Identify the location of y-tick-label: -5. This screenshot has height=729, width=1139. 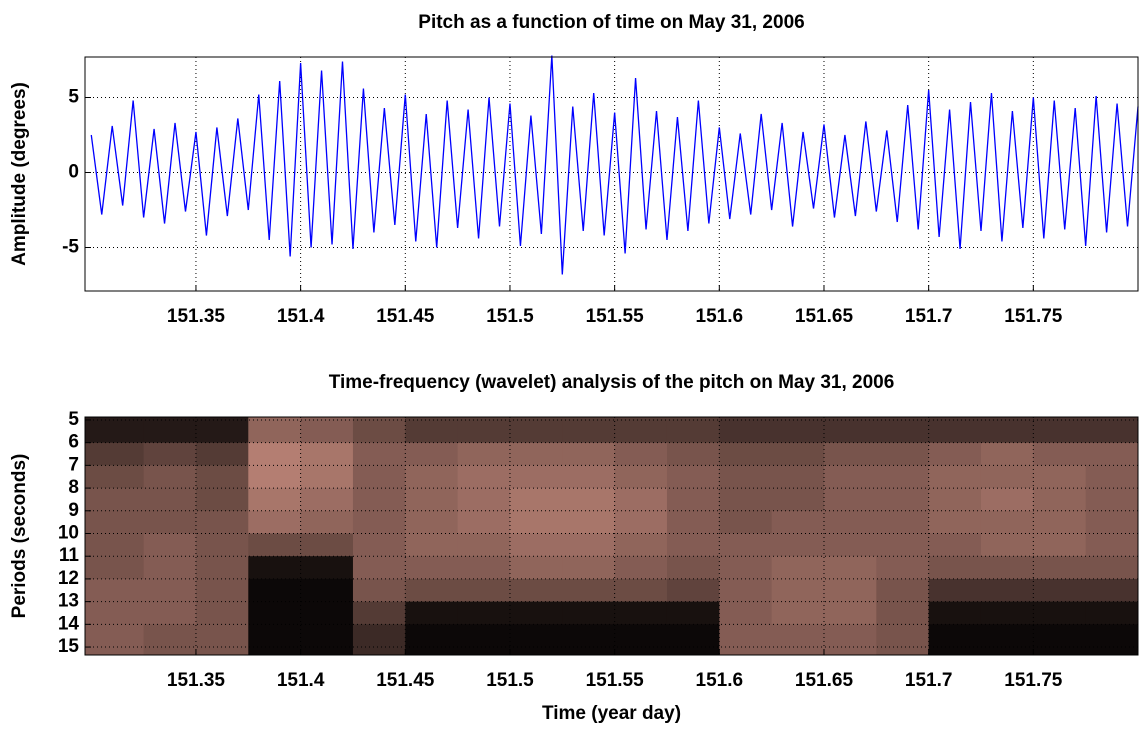
(70, 247).